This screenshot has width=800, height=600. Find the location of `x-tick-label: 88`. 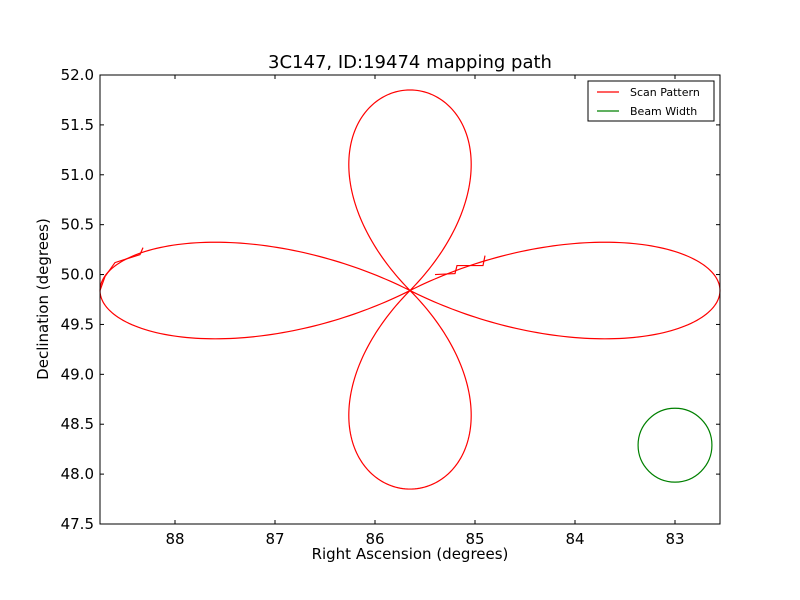

x-tick-label: 88 is located at coordinates (174, 539).